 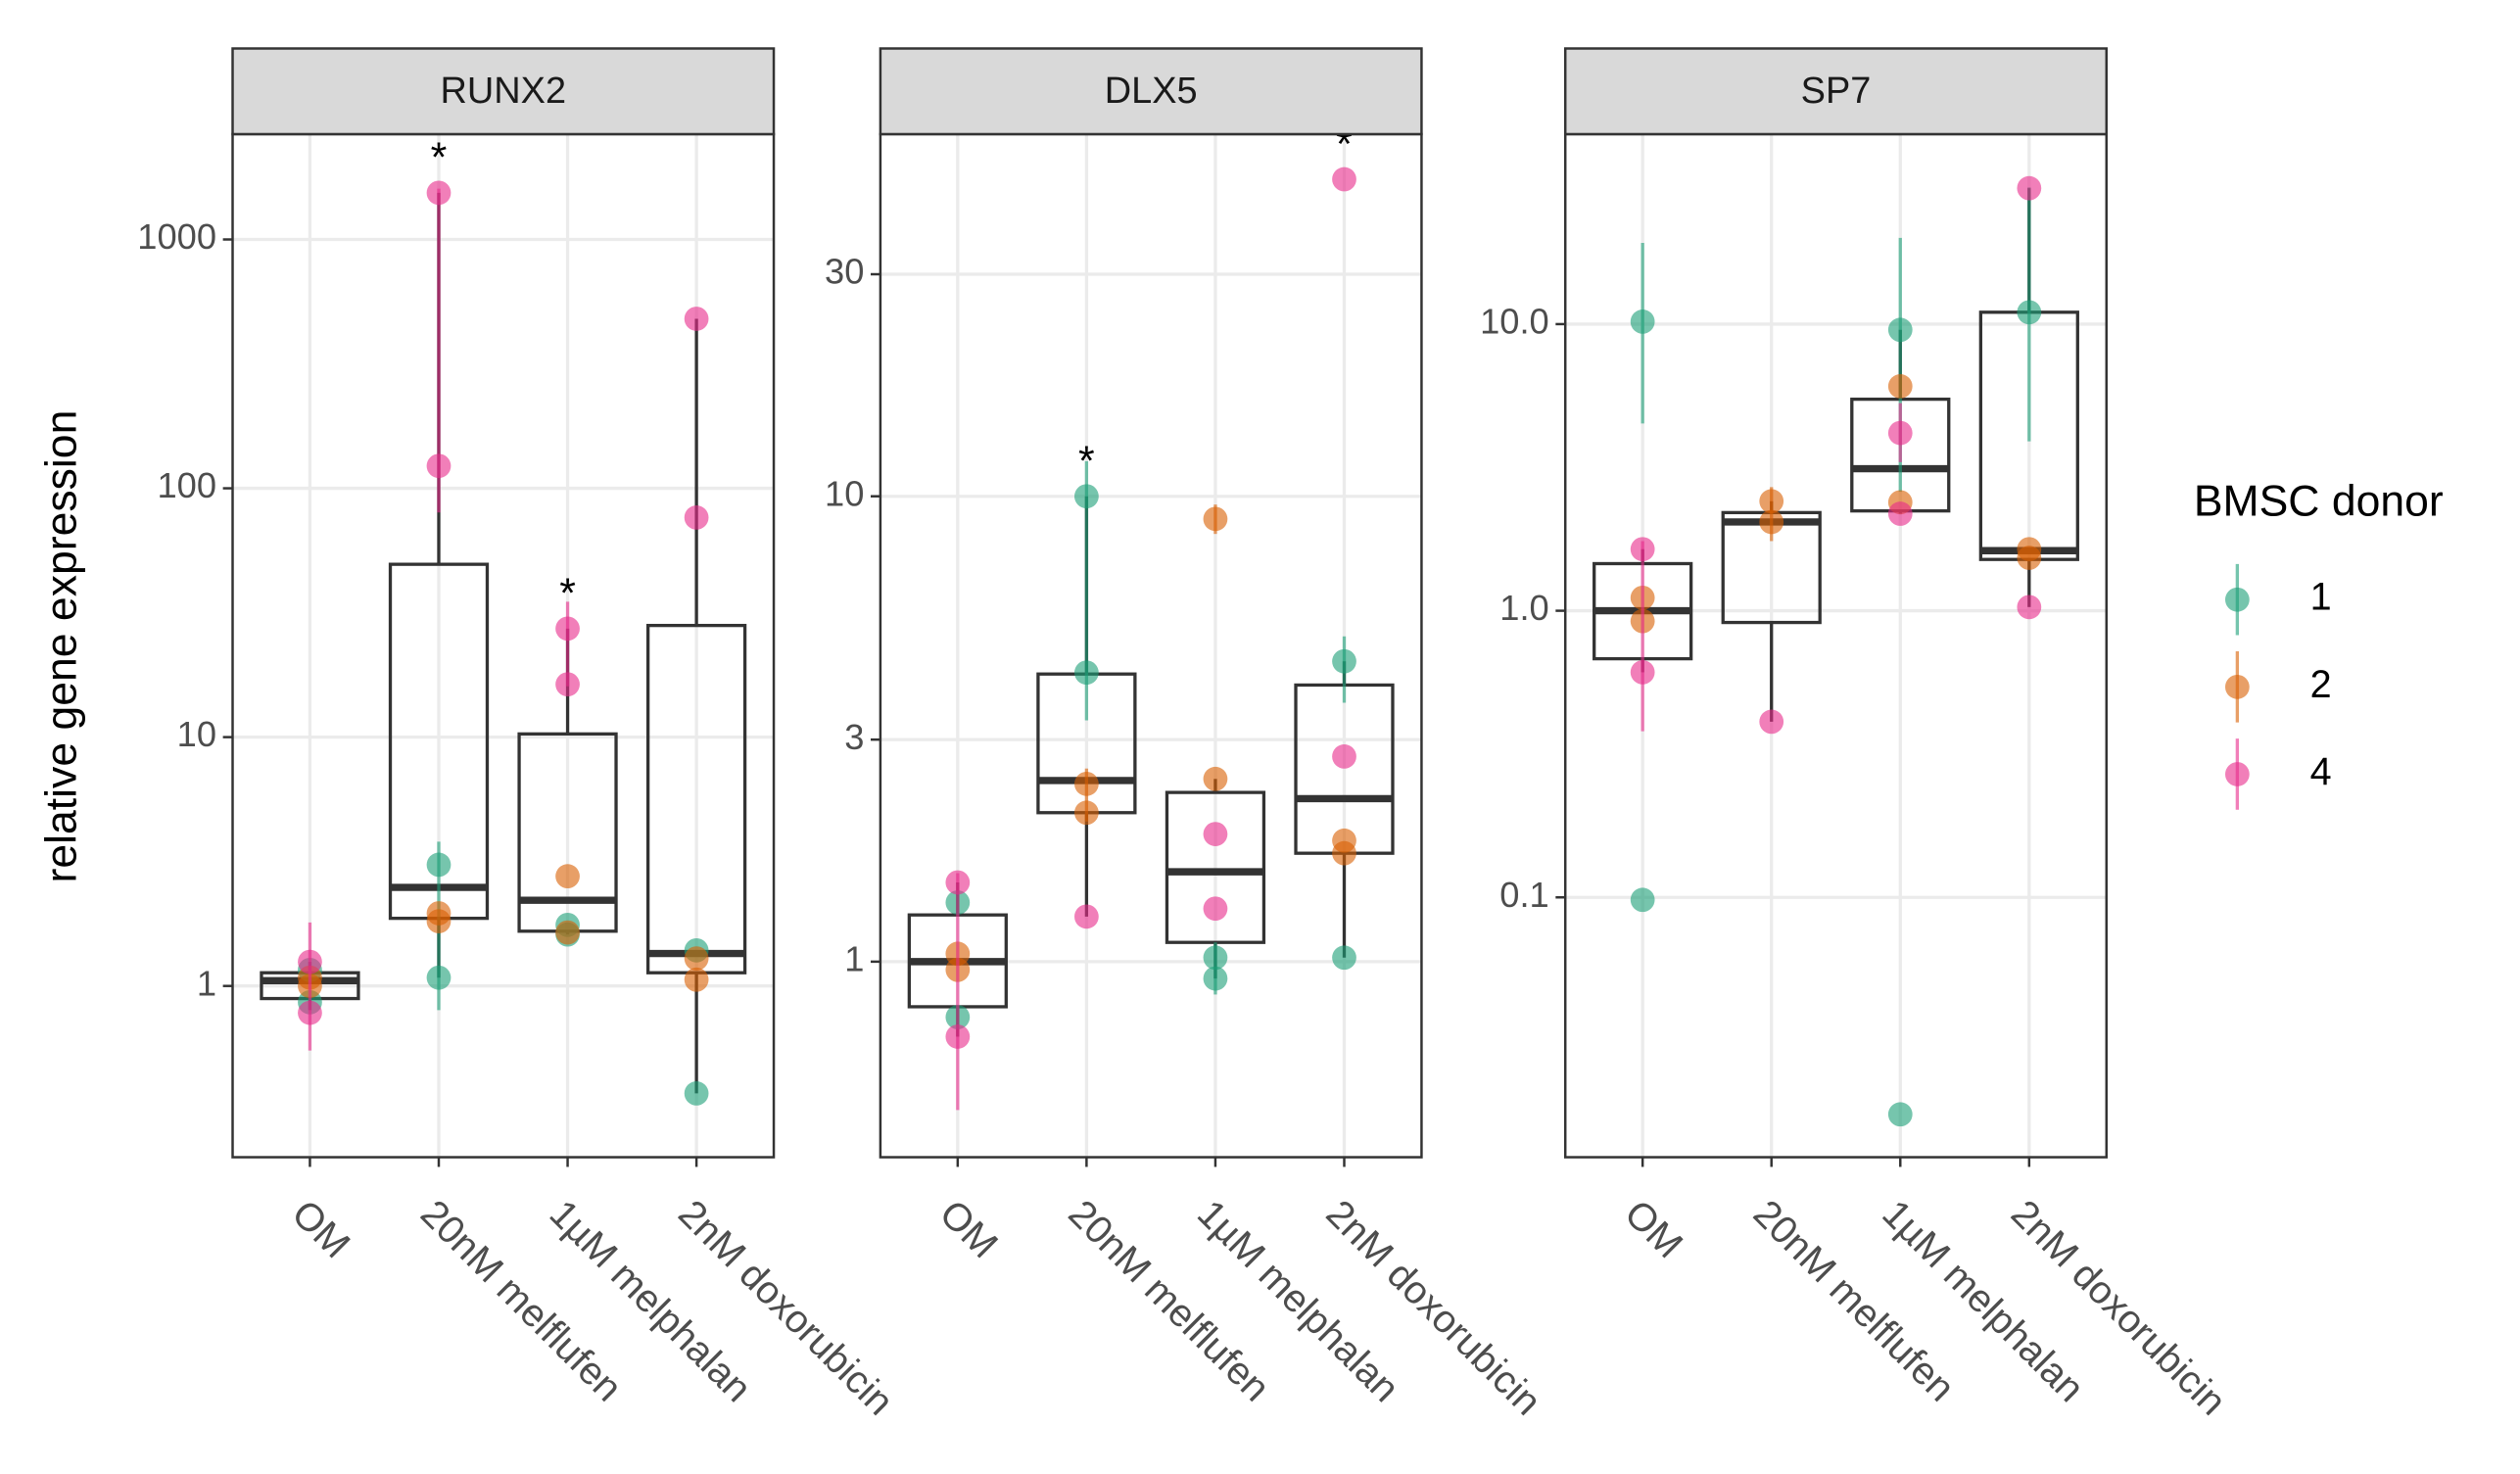 I want to click on y-axis-label: relative gene expression, so click(x=62, y=646).